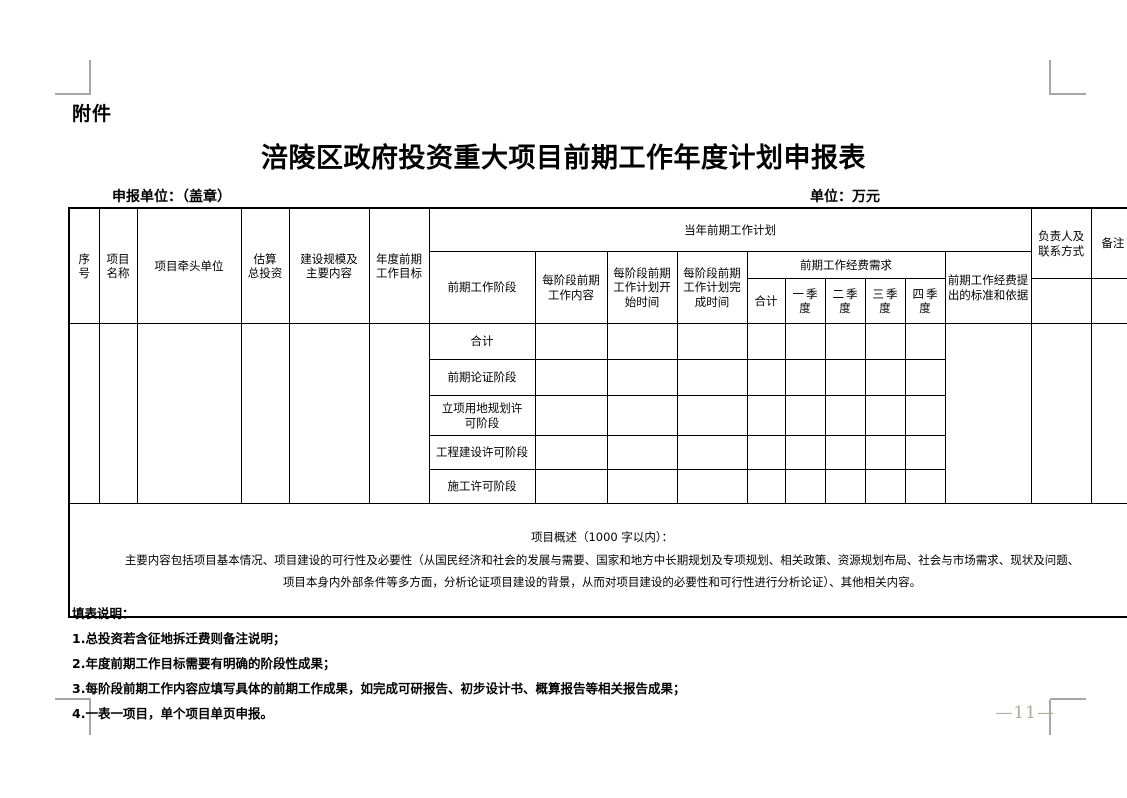  I want to click on cell-lead-unit, so click(189, 413).